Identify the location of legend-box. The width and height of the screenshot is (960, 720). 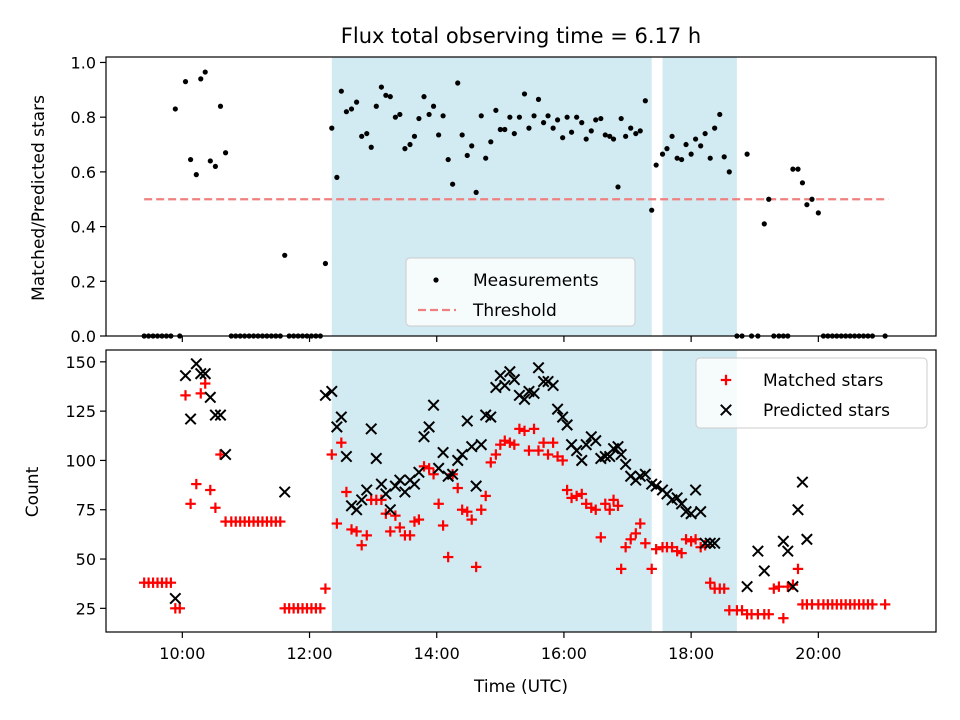
(811, 393).